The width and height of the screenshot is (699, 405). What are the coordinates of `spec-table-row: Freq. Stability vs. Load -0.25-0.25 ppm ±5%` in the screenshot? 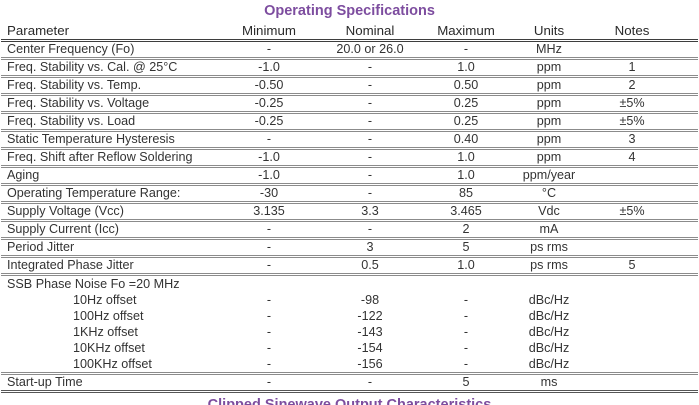 It's located at (349, 122).